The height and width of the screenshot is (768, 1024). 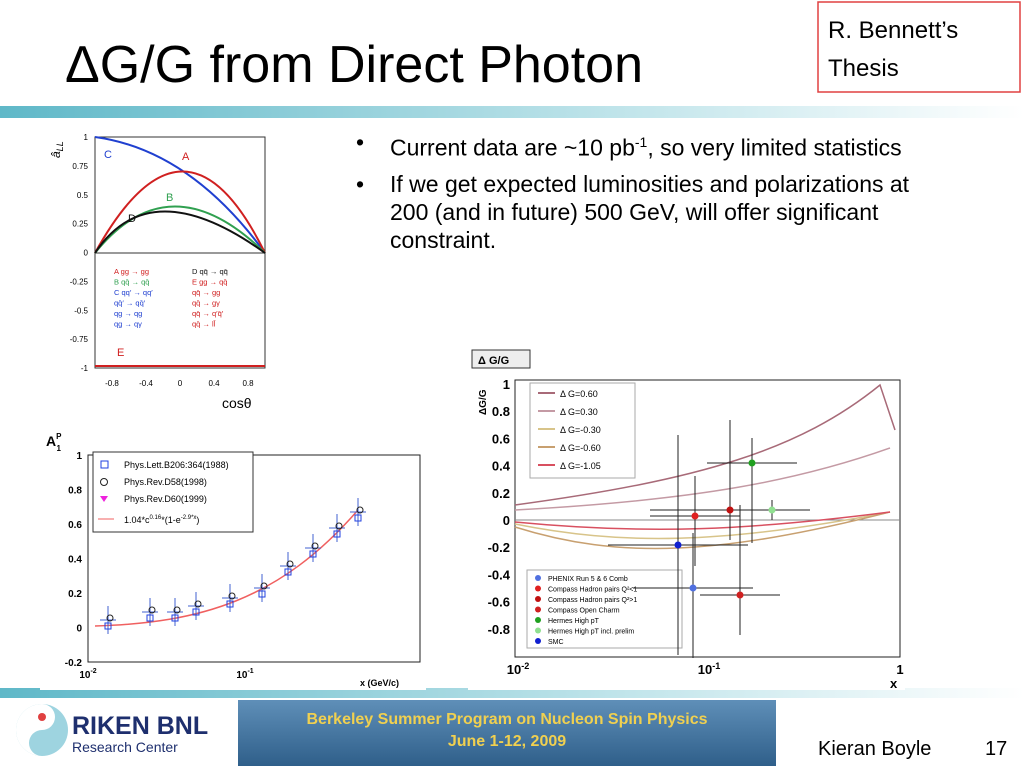 What do you see at coordinates (592, 590) in the screenshot?
I see `legend-text: Compass Hadron pairs Q²<1` at bounding box center [592, 590].